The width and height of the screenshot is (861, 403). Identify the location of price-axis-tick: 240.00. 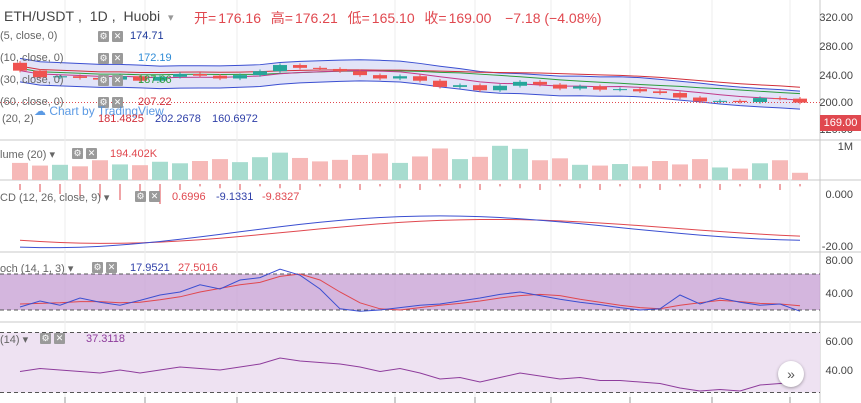
(836, 76).